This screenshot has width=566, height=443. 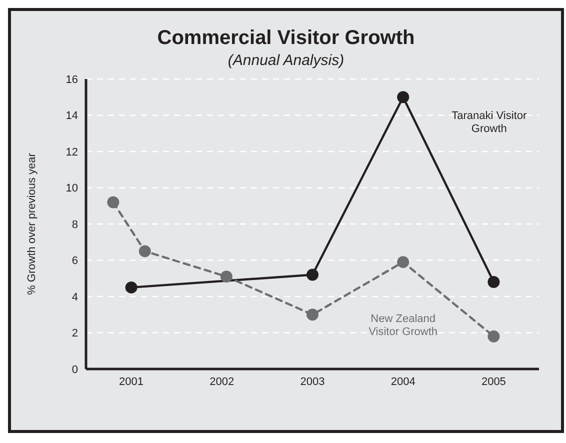 What do you see at coordinates (72, 188) in the screenshot?
I see `y-tick-label: 10` at bounding box center [72, 188].